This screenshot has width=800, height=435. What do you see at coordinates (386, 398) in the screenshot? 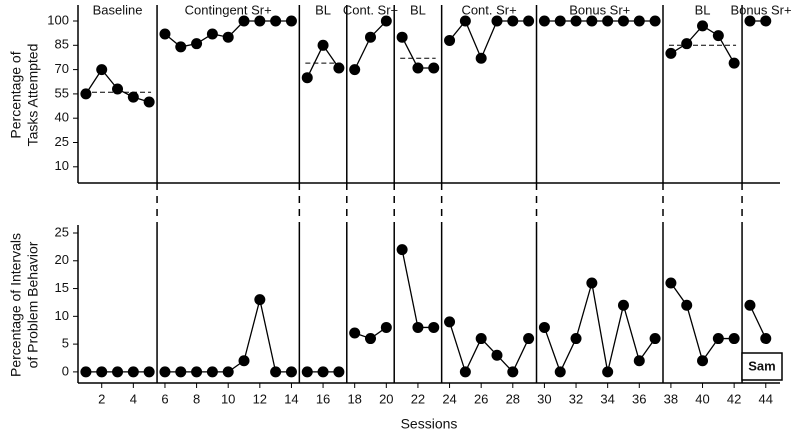
I see `x-tick-label: 20` at bounding box center [386, 398].